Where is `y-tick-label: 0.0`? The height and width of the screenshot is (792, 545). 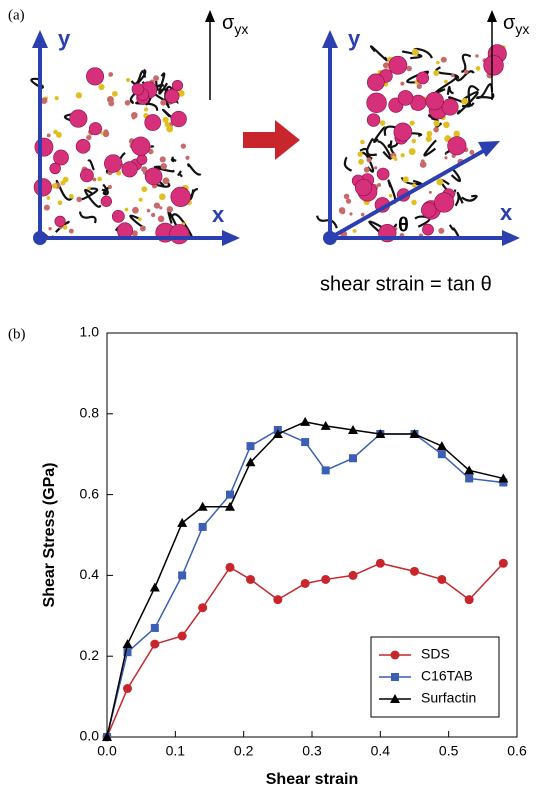
y-tick-label: 0.0 is located at coordinates (90, 736).